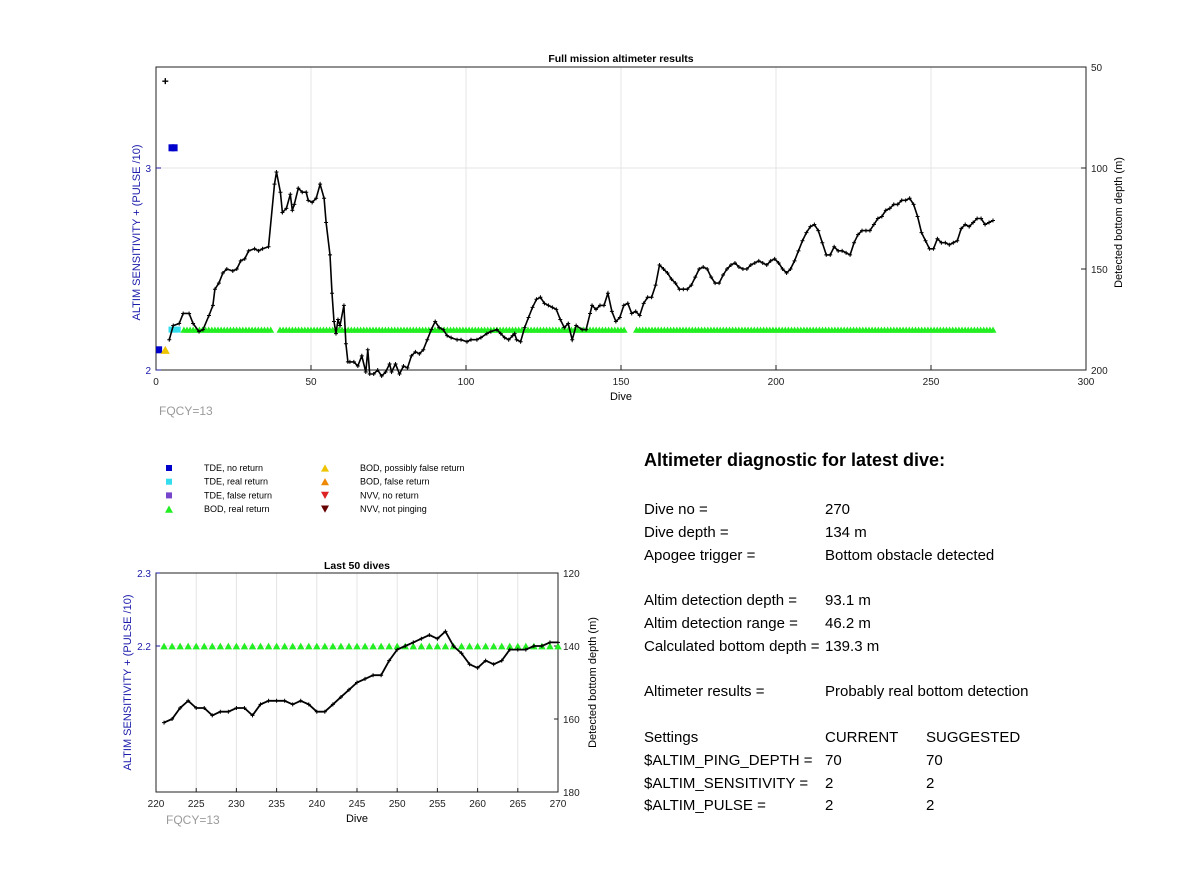  What do you see at coordinates (931, 382) in the screenshot?
I see `x-tick-label: 250` at bounding box center [931, 382].